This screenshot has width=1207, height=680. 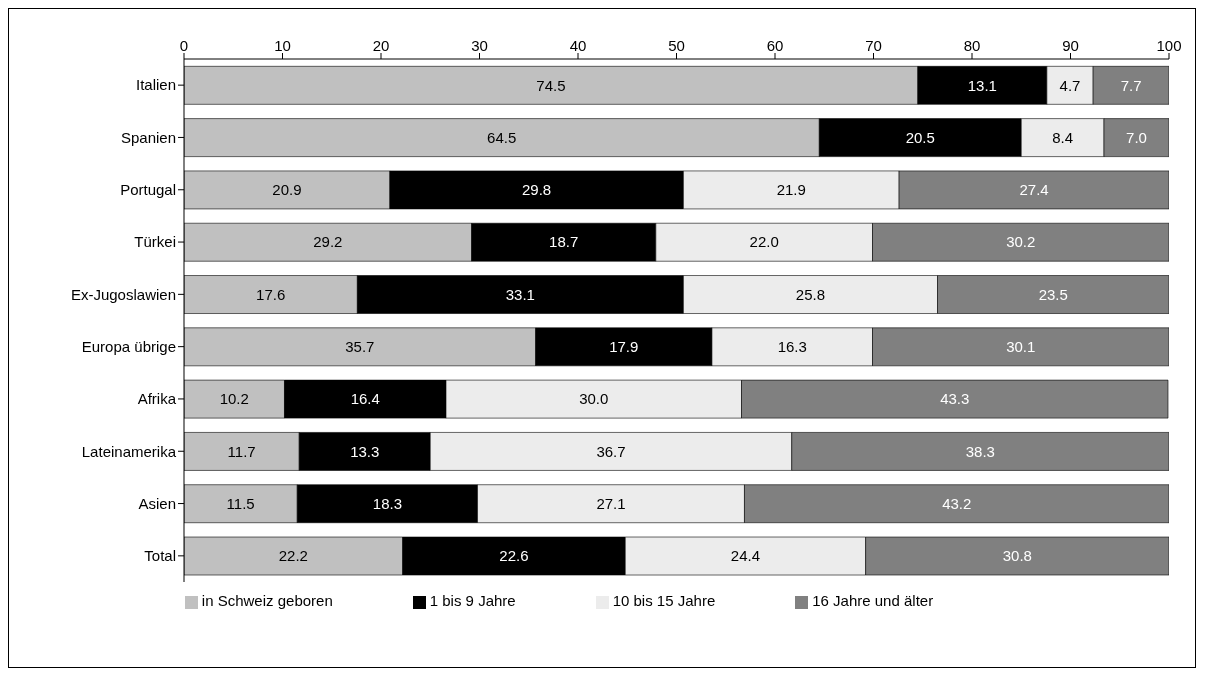 I want to click on x-tick-label: 0, so click(x=184, y=45).